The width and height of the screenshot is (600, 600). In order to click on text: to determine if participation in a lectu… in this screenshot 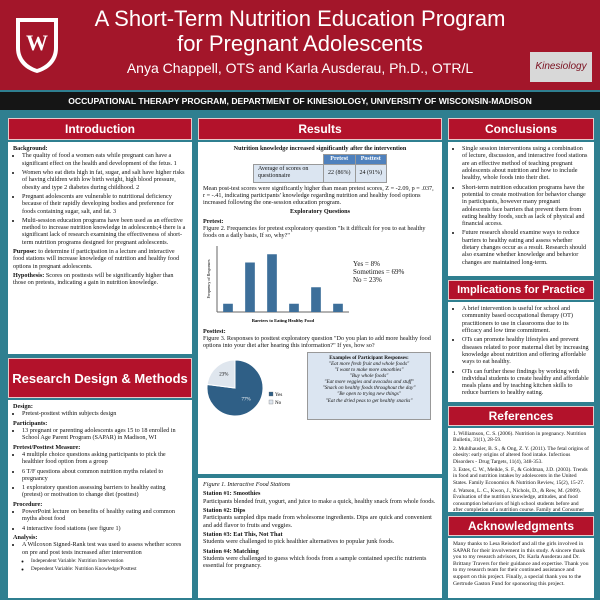, I will do `click(96, 259)`.